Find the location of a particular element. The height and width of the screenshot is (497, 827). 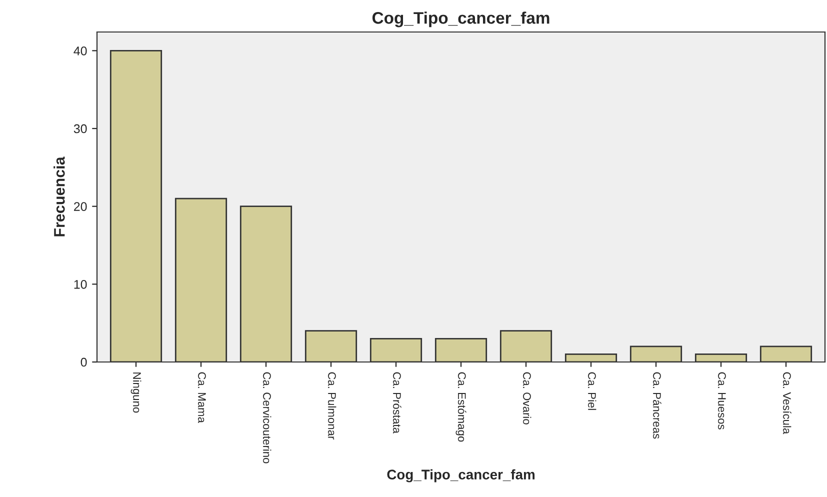

x-axis-title: Cog_Tipo_cancer_fam is located at coordinates (461, 475).